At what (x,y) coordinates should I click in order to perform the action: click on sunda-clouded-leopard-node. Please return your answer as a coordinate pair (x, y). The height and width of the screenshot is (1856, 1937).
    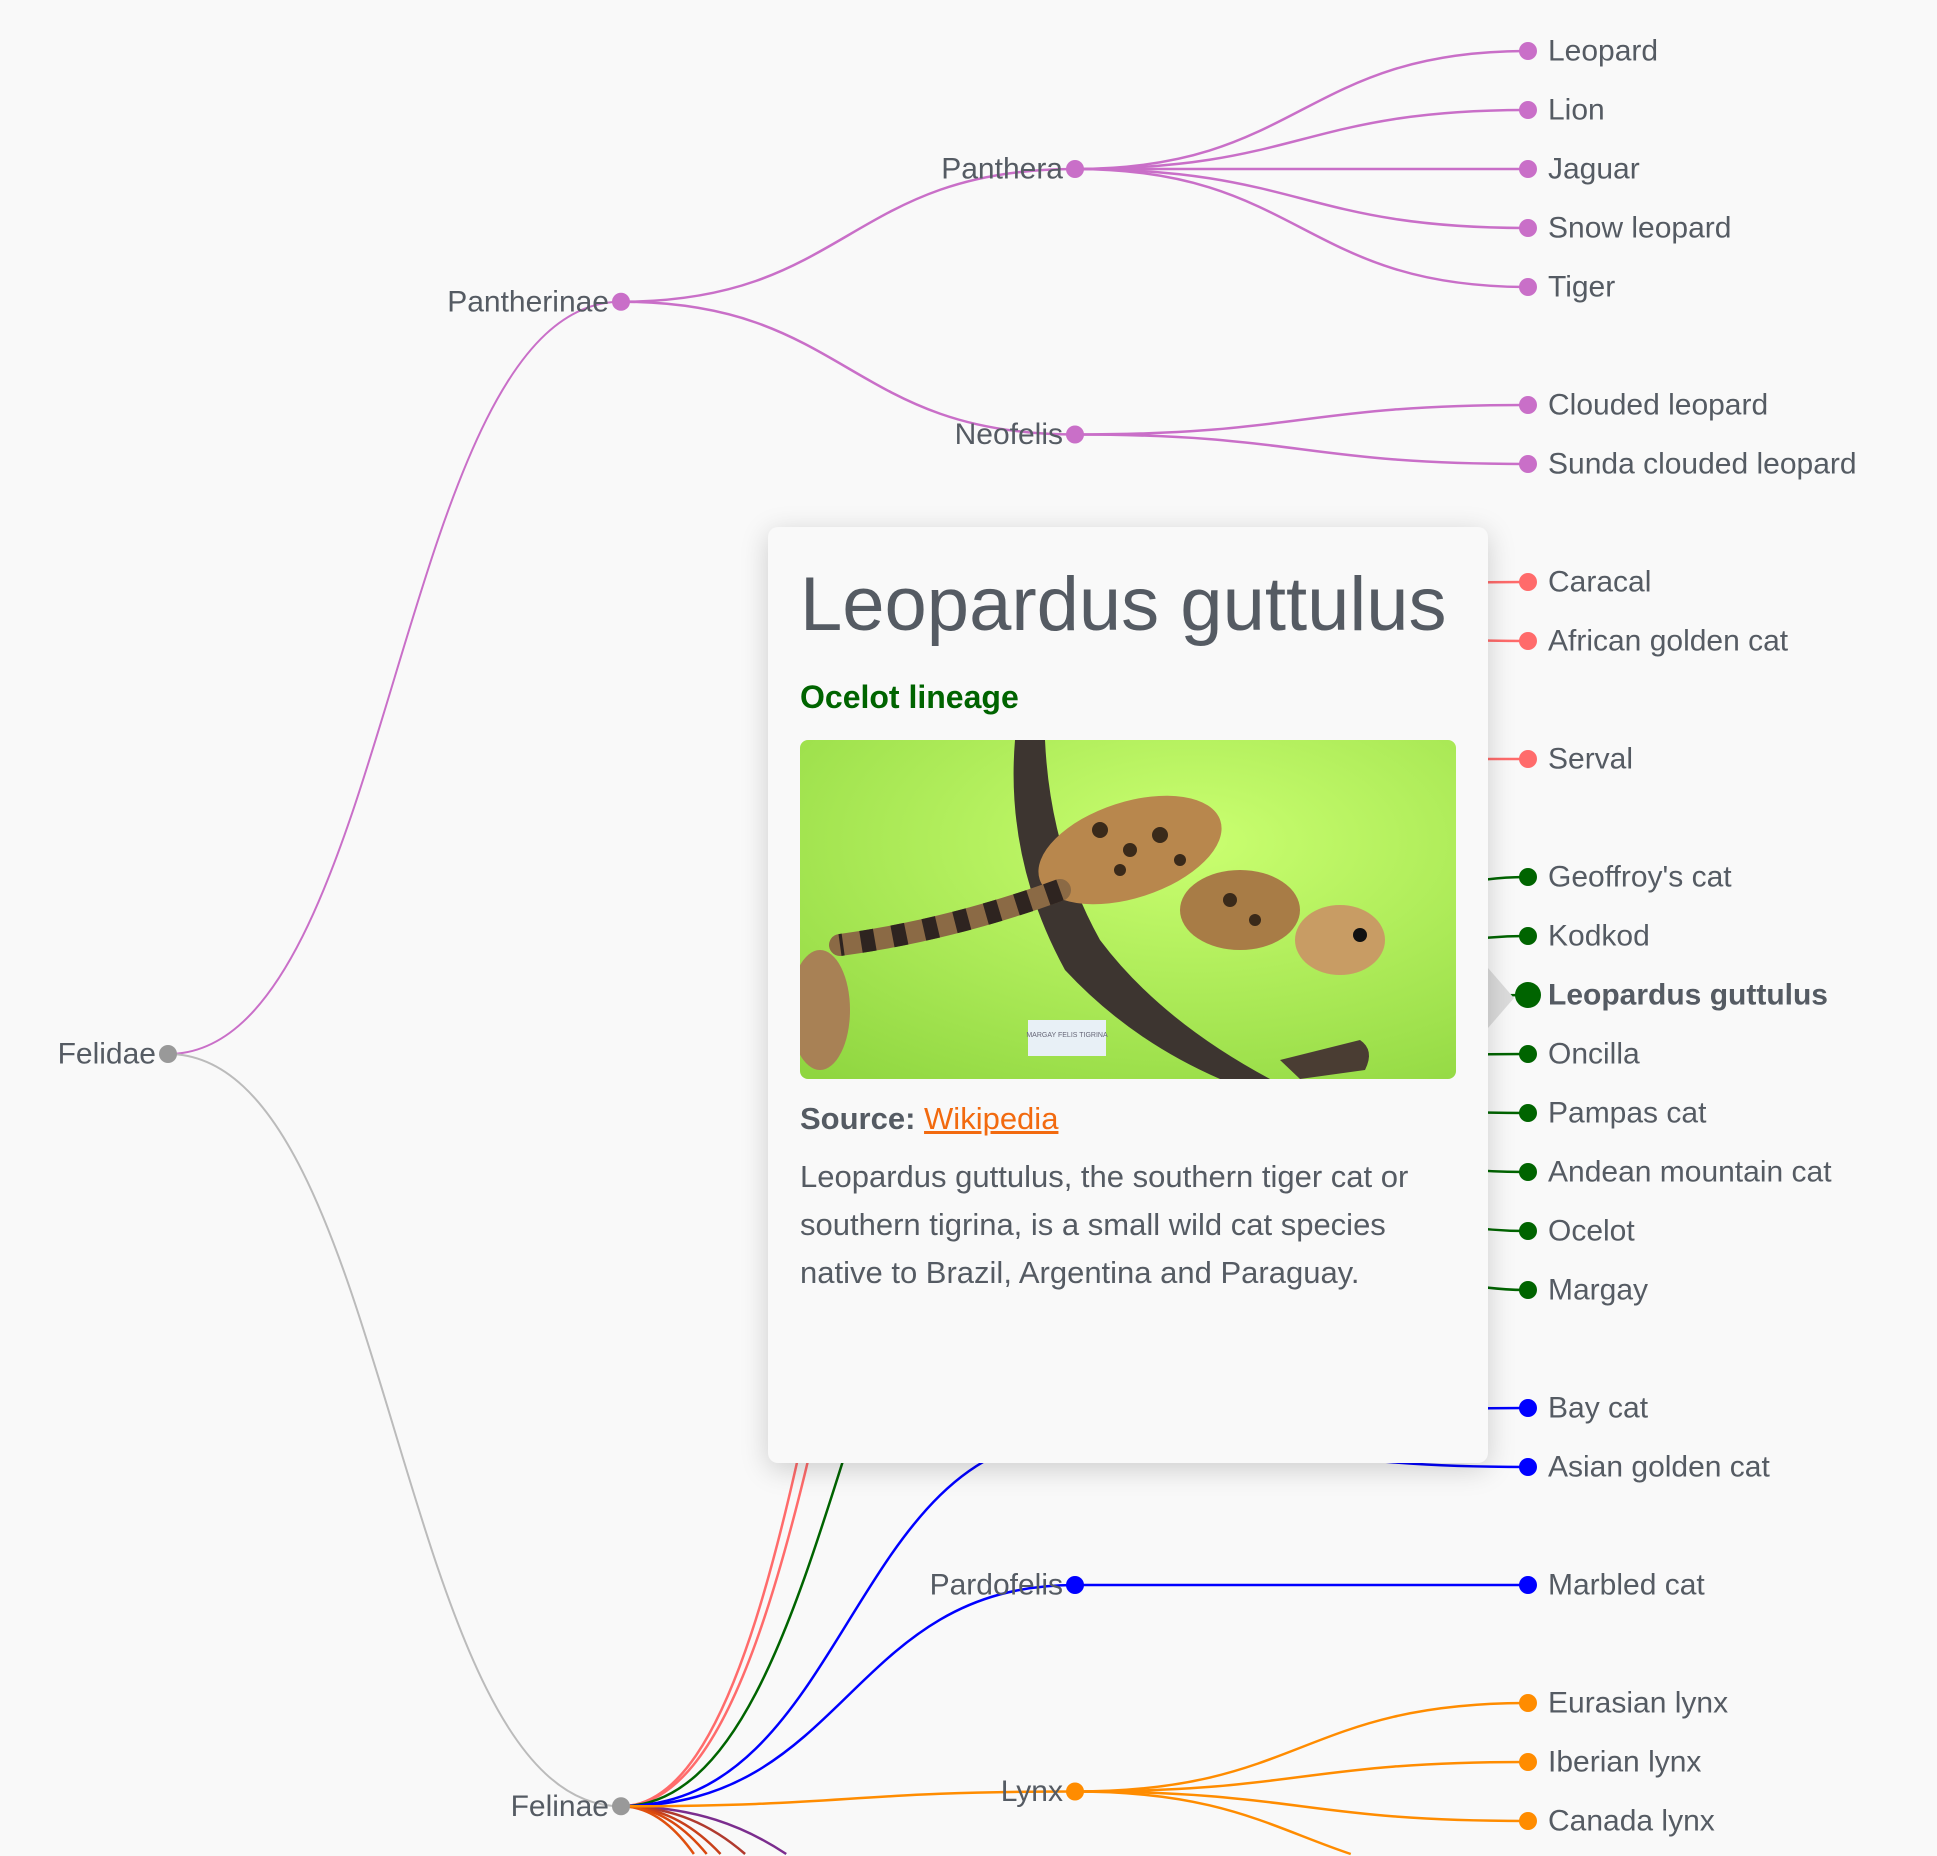
    Looking at the image, I should click on (1528, 464).